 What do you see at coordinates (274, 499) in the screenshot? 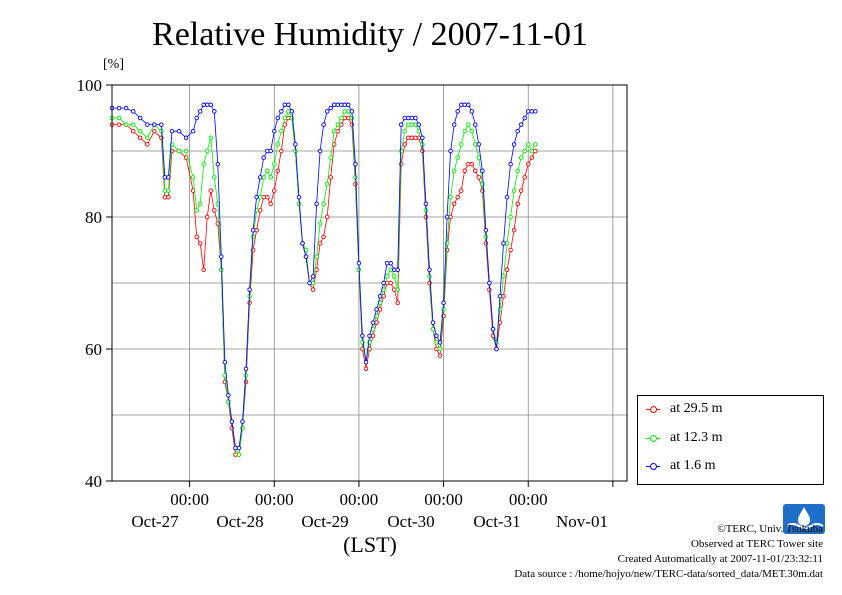
I see `x-tick-time-label: 00:00` at bounding box center [274, 499].